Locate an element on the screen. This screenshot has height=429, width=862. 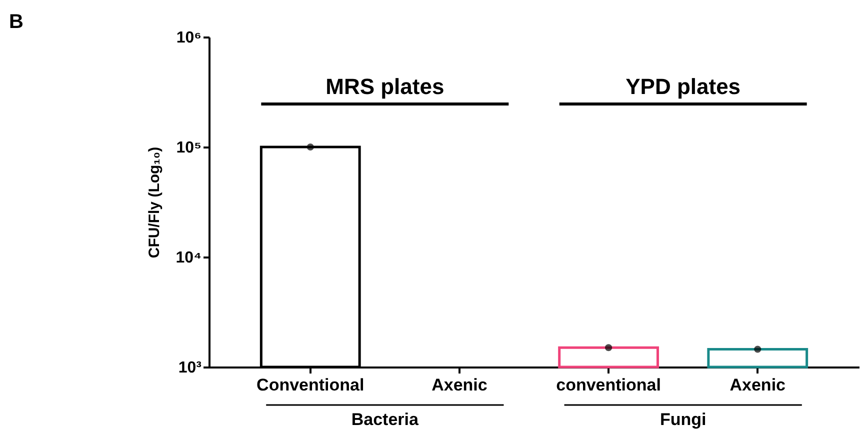
x-tick-label: Conventional is located at coordinates (310, 385).